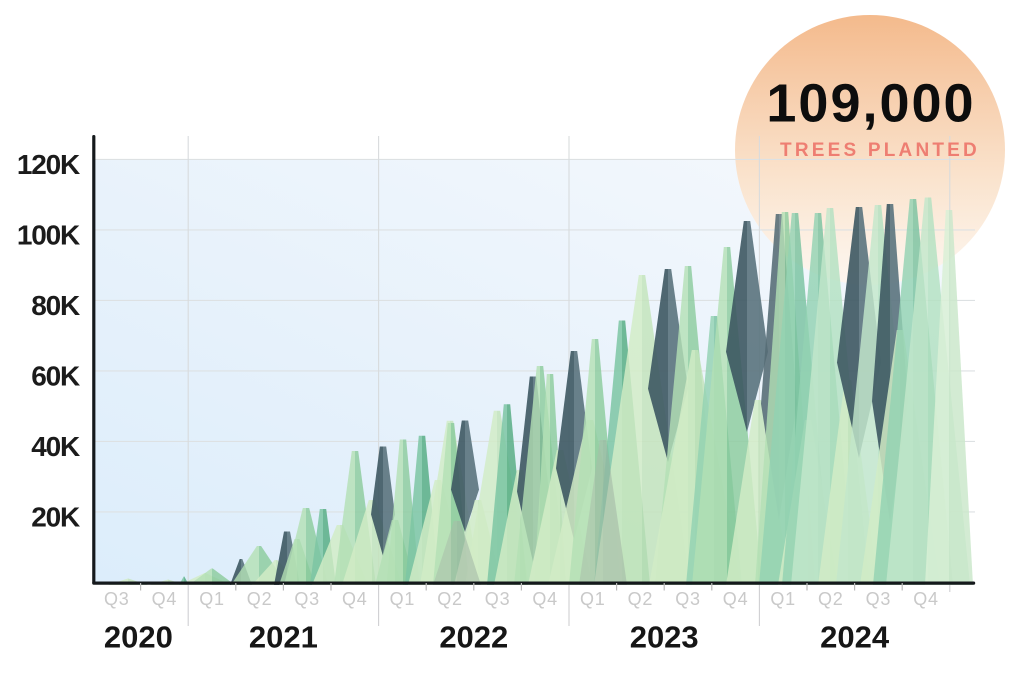 This screenshot has width=1024, height=679. What do you see at coordinates (664, 637) in the screenshot?
I see `svg-text: 2023` at bounding box center [664, 637].